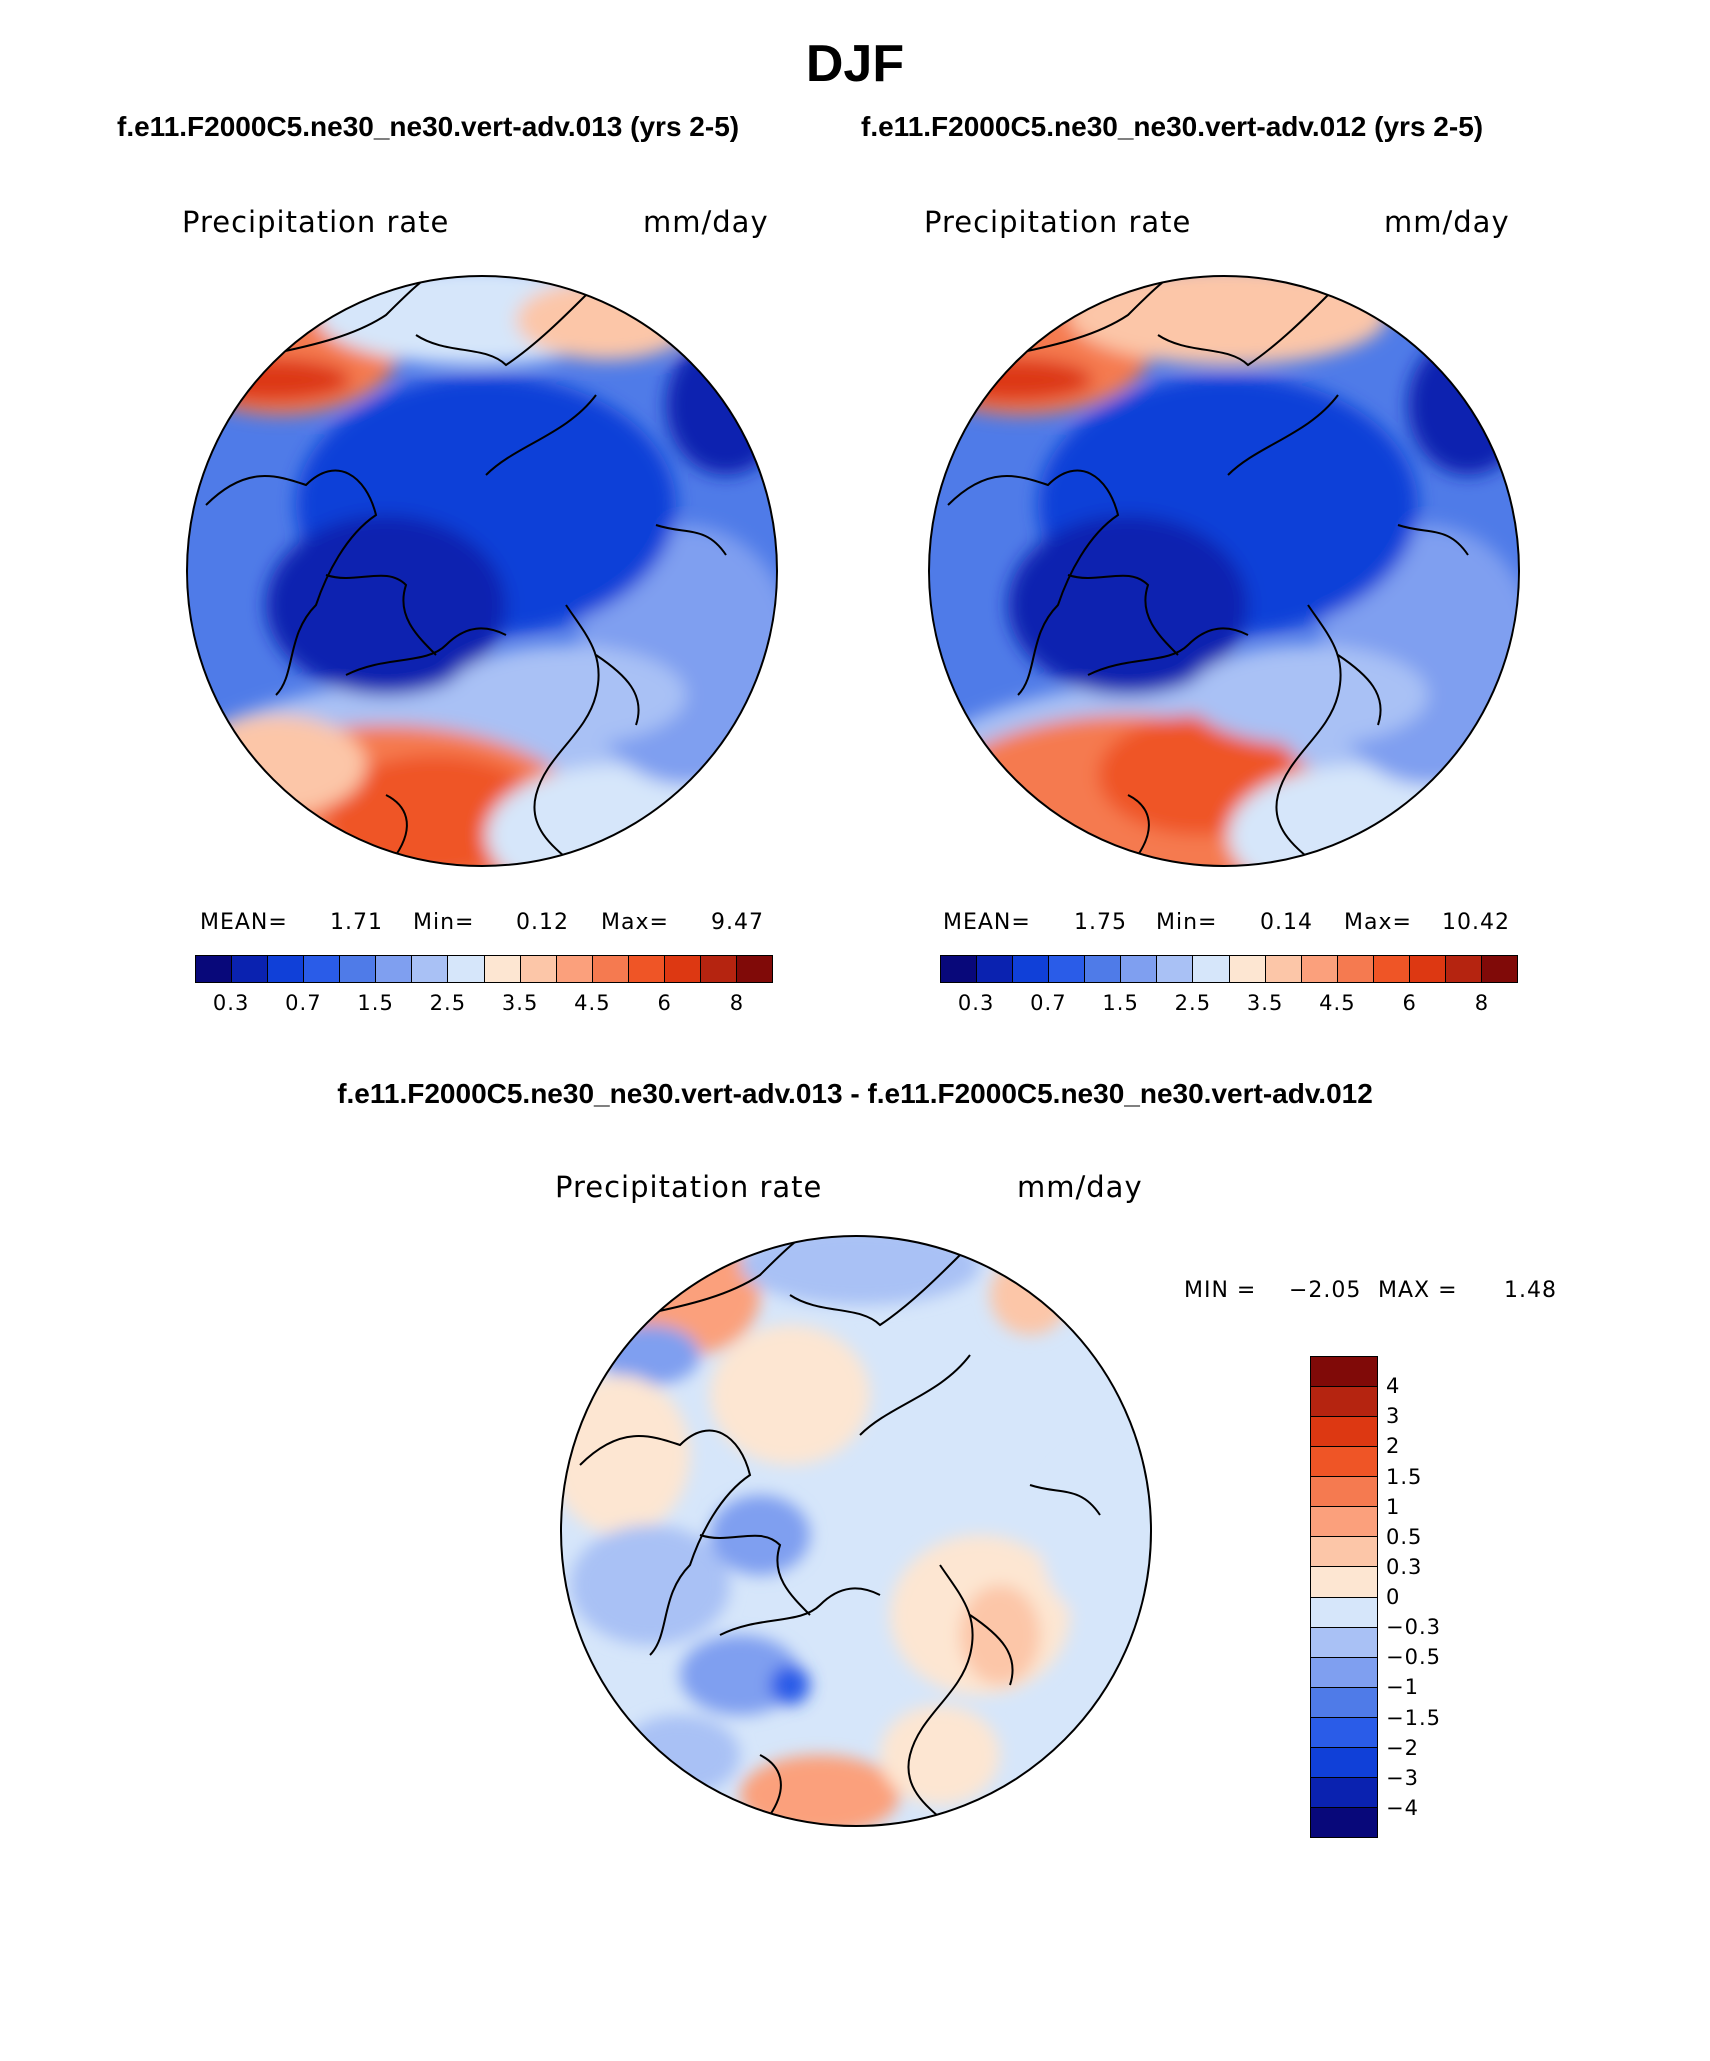 The width and height of the screenshot is (1710, 2061). I want to click on panel1-max-label: Max=, so click(635, 922).